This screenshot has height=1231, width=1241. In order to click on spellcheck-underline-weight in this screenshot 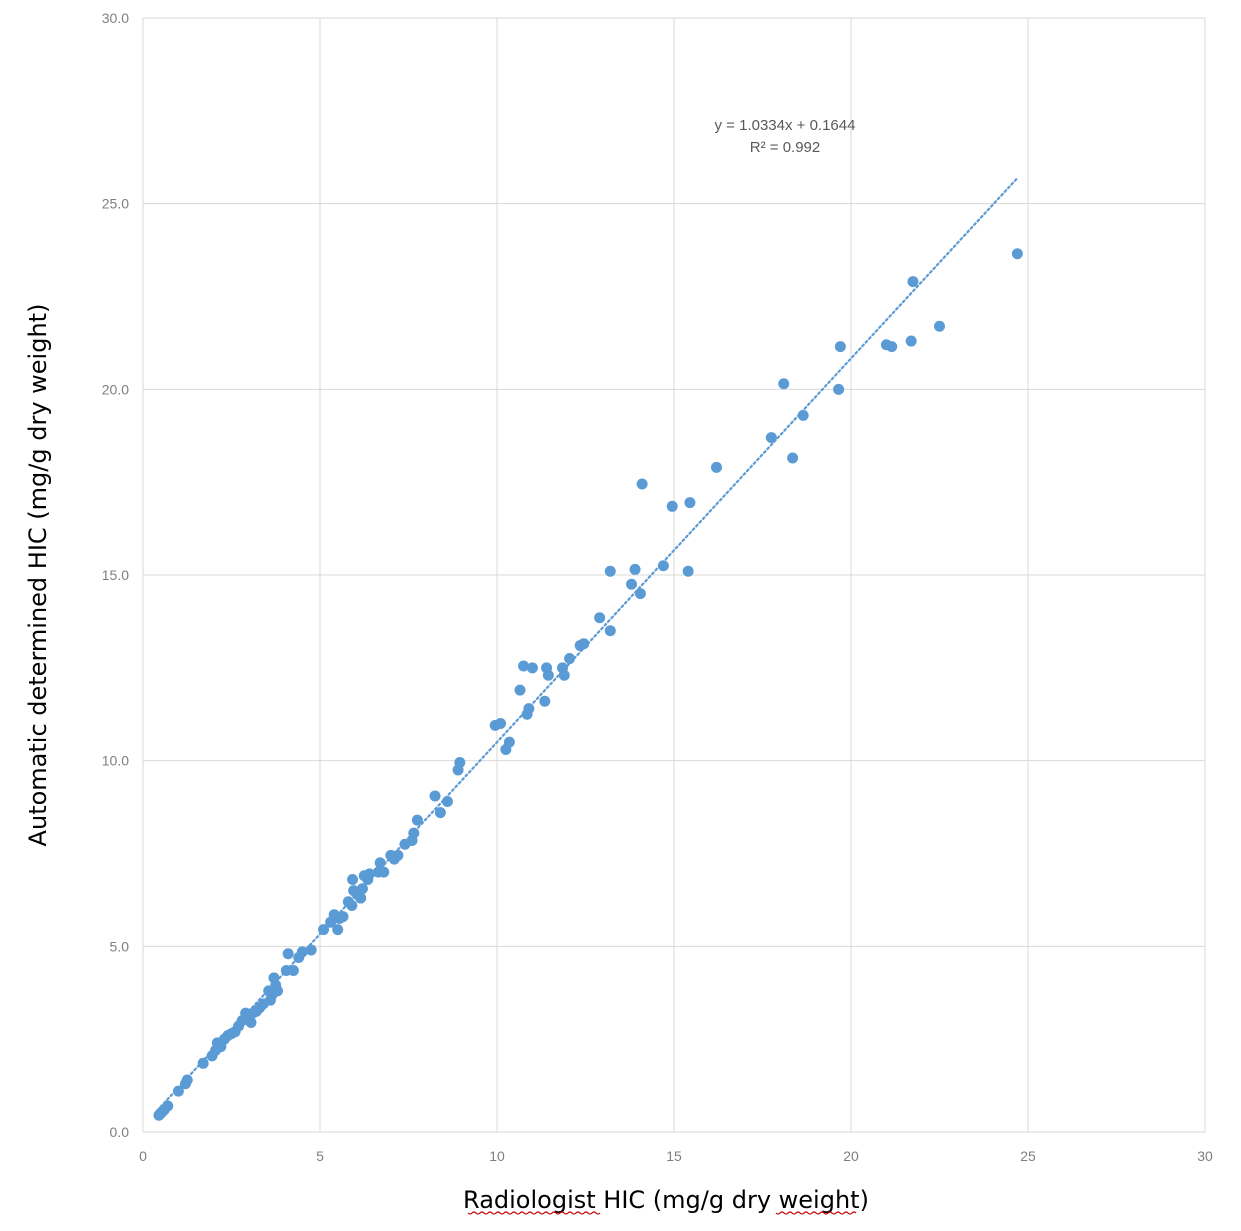, I will do `click(816, 1213)`.